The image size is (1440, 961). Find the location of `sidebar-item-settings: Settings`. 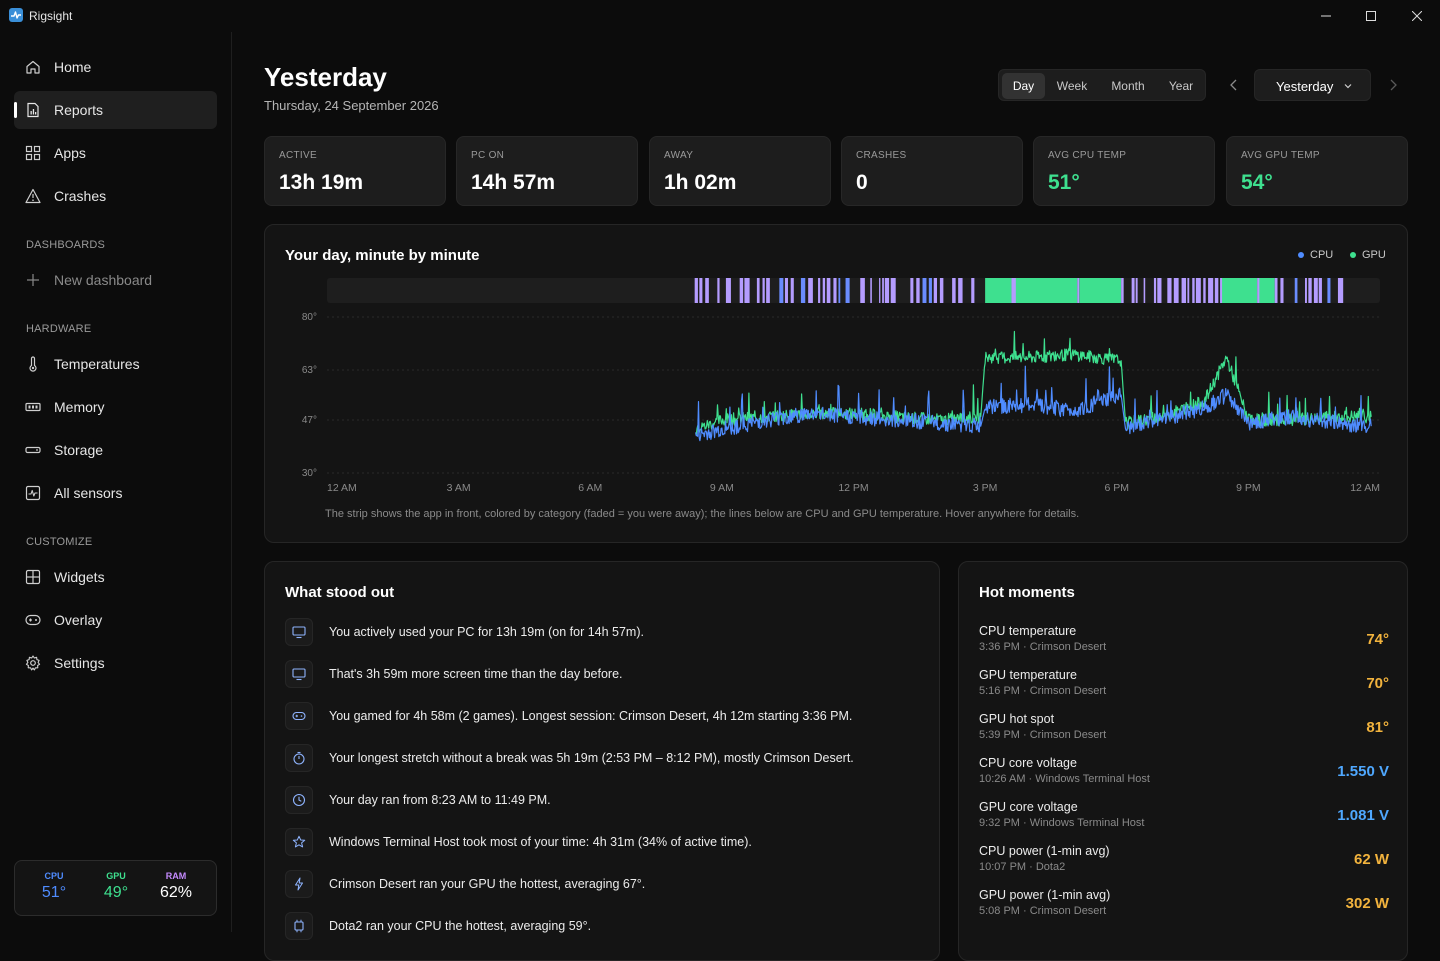

sidebar-item-settings: Settings is located at coordinates (115, 663).